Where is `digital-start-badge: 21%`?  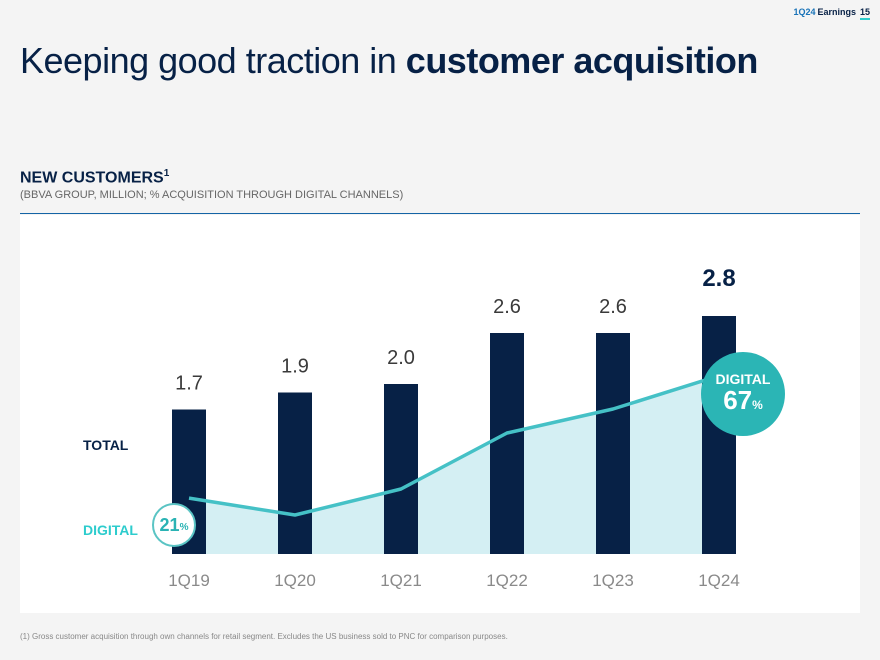
digital-start-badge: 21% is located at coordinates (174, 525).